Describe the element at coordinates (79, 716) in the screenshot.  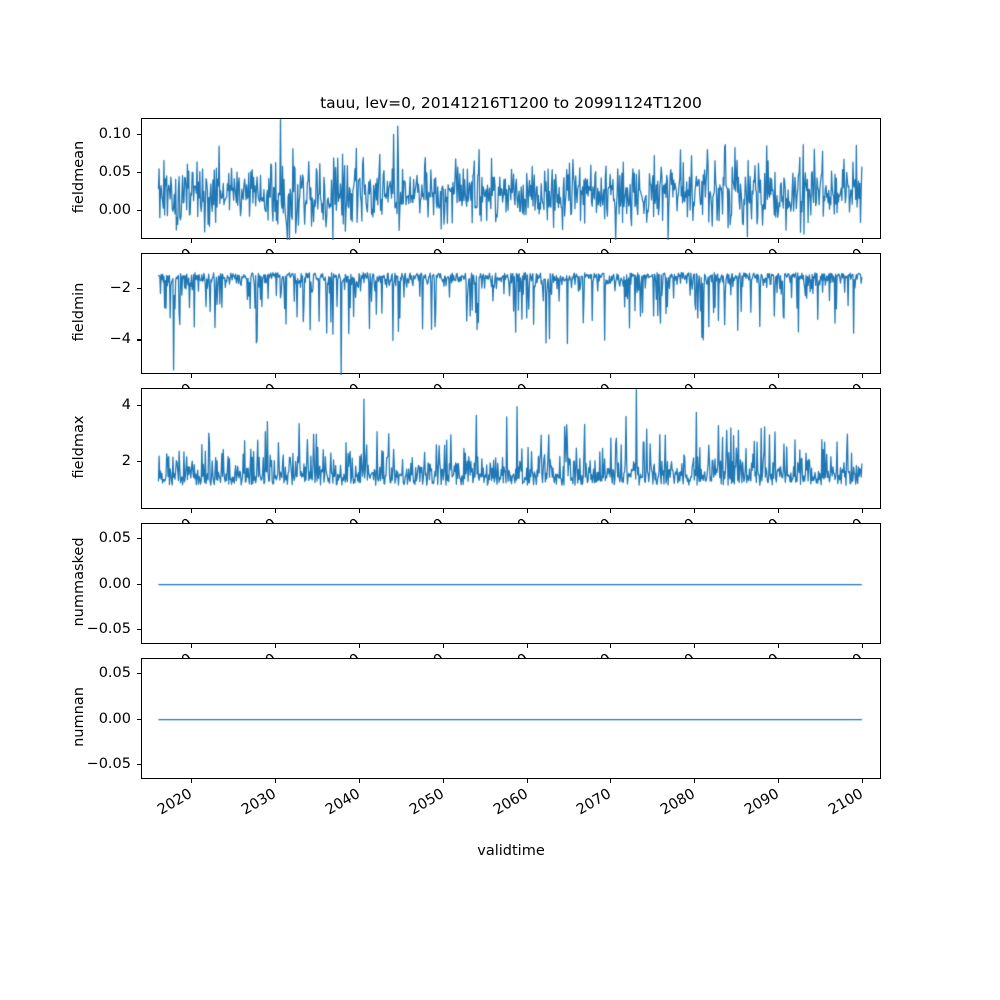
I see `y-axis-label-numnan: numnan` at that location.